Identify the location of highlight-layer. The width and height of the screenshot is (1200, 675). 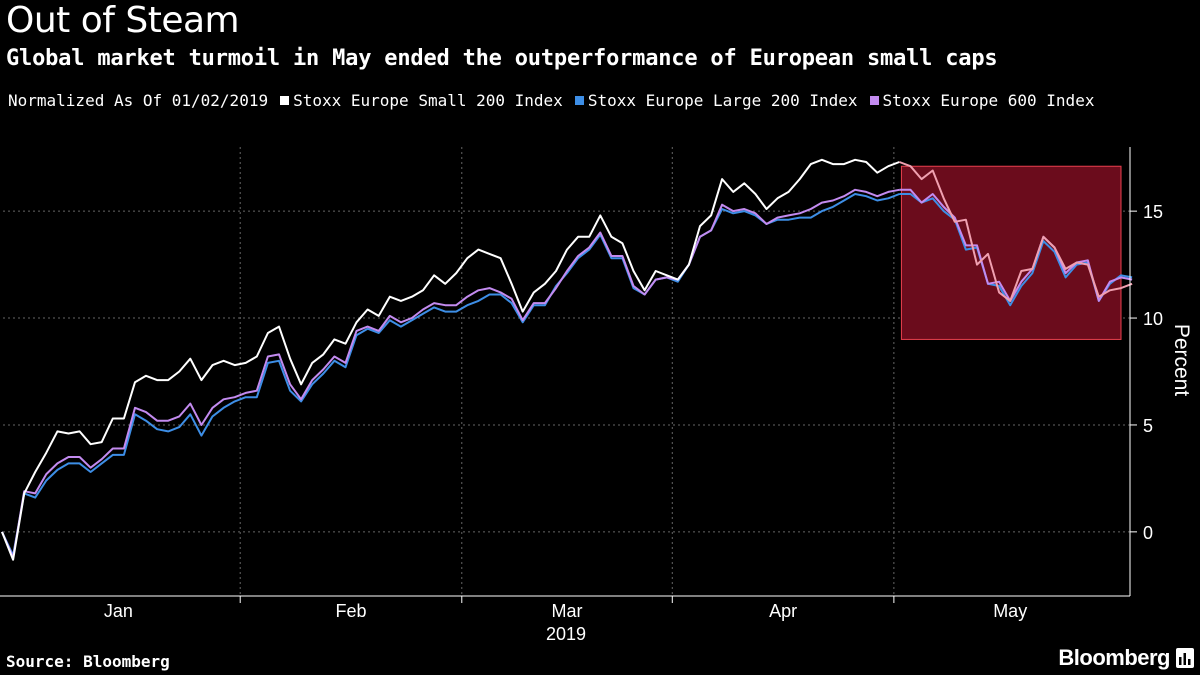
(1011, 252).